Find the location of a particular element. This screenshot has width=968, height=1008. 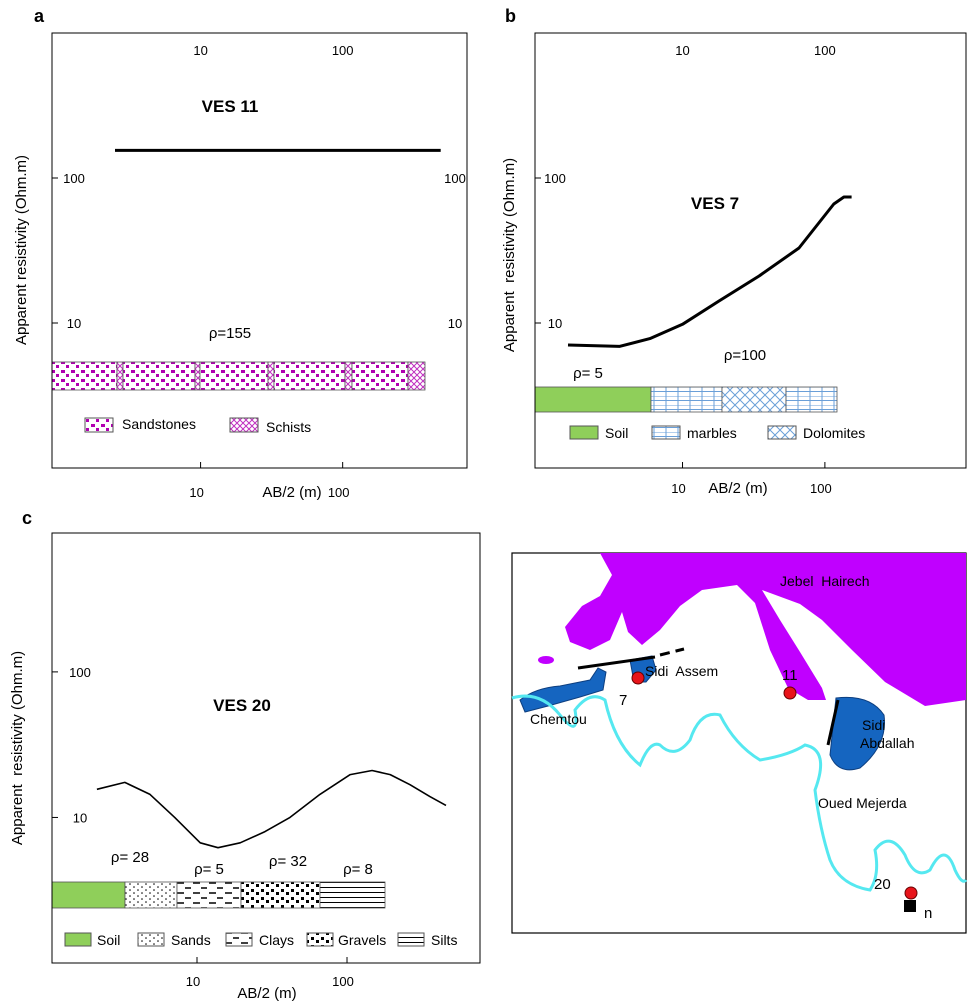

panel-letter: a is located at coordinates (39, 16).